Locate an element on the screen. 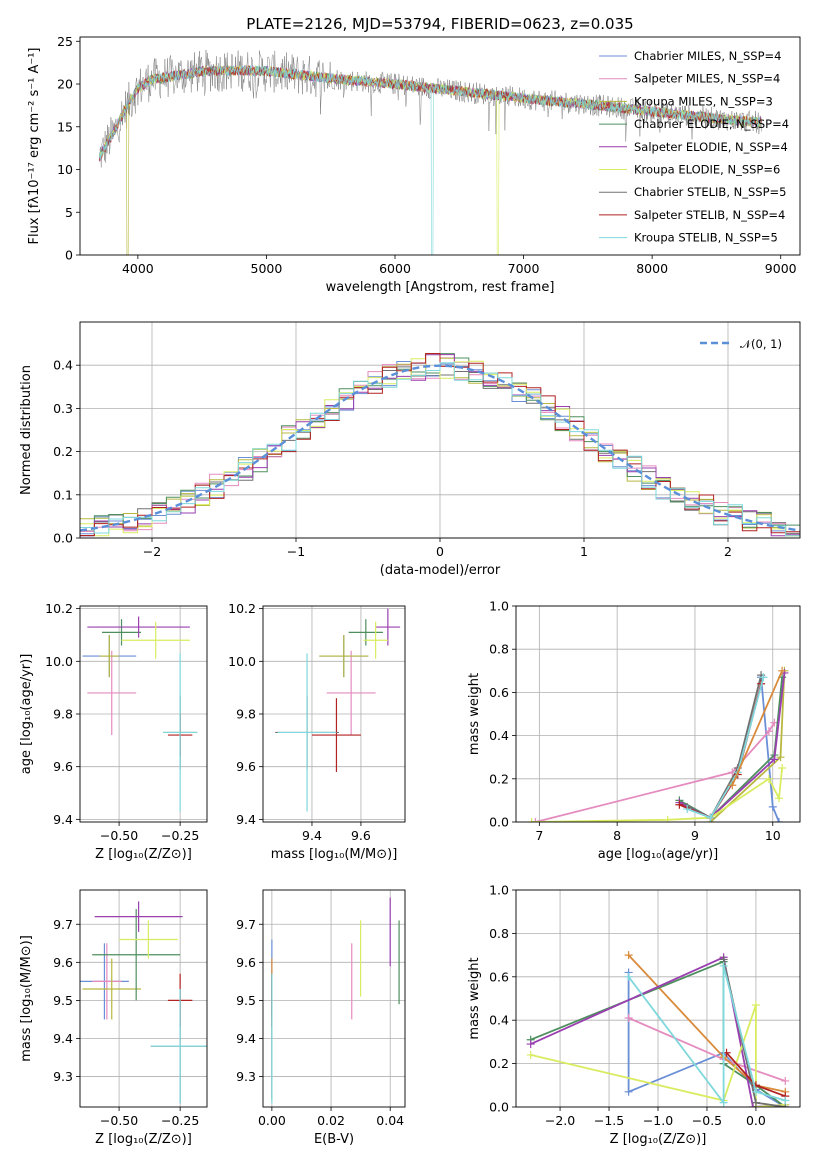  x-axis-label: mass [log₁₀(M/M⊙)] is located at coordinates (334, 854).